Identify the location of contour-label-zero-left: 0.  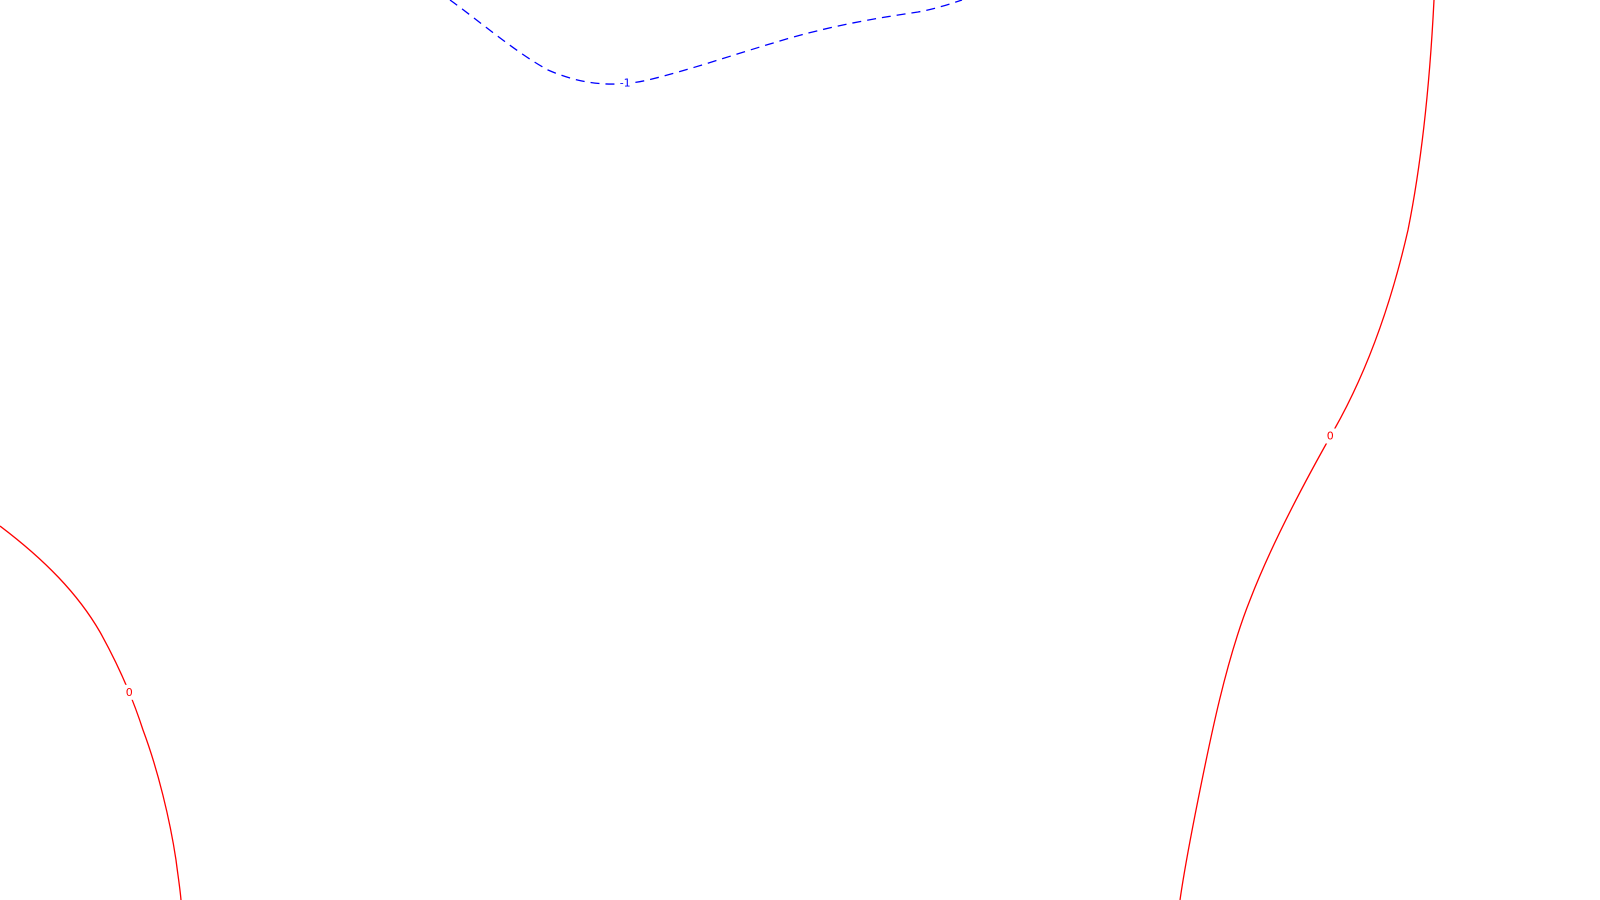
(129, 692).